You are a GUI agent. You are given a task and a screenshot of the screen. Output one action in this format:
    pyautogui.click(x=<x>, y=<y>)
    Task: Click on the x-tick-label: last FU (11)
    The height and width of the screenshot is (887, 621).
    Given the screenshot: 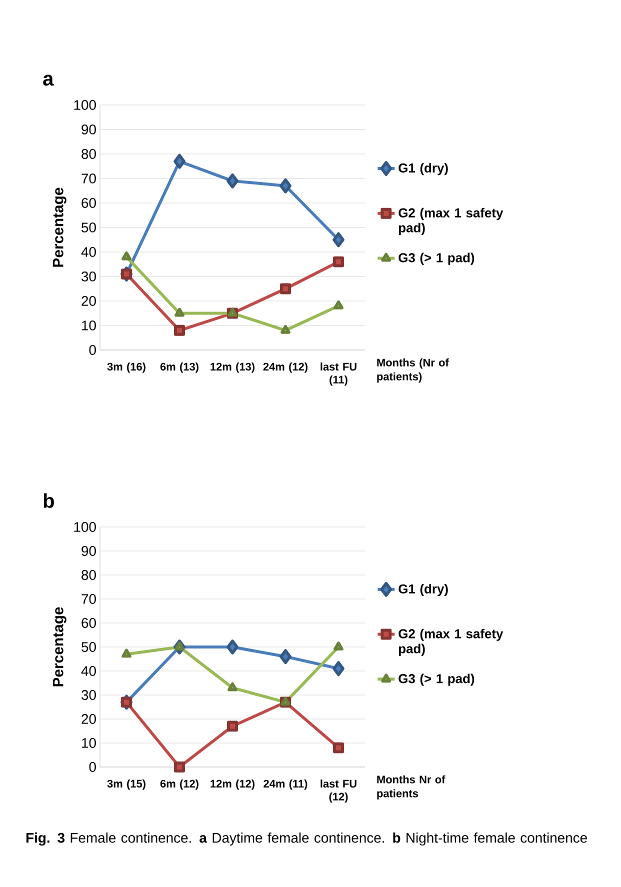 What is the action you would take?
    pyautogui.click(x=338, y=374)
    